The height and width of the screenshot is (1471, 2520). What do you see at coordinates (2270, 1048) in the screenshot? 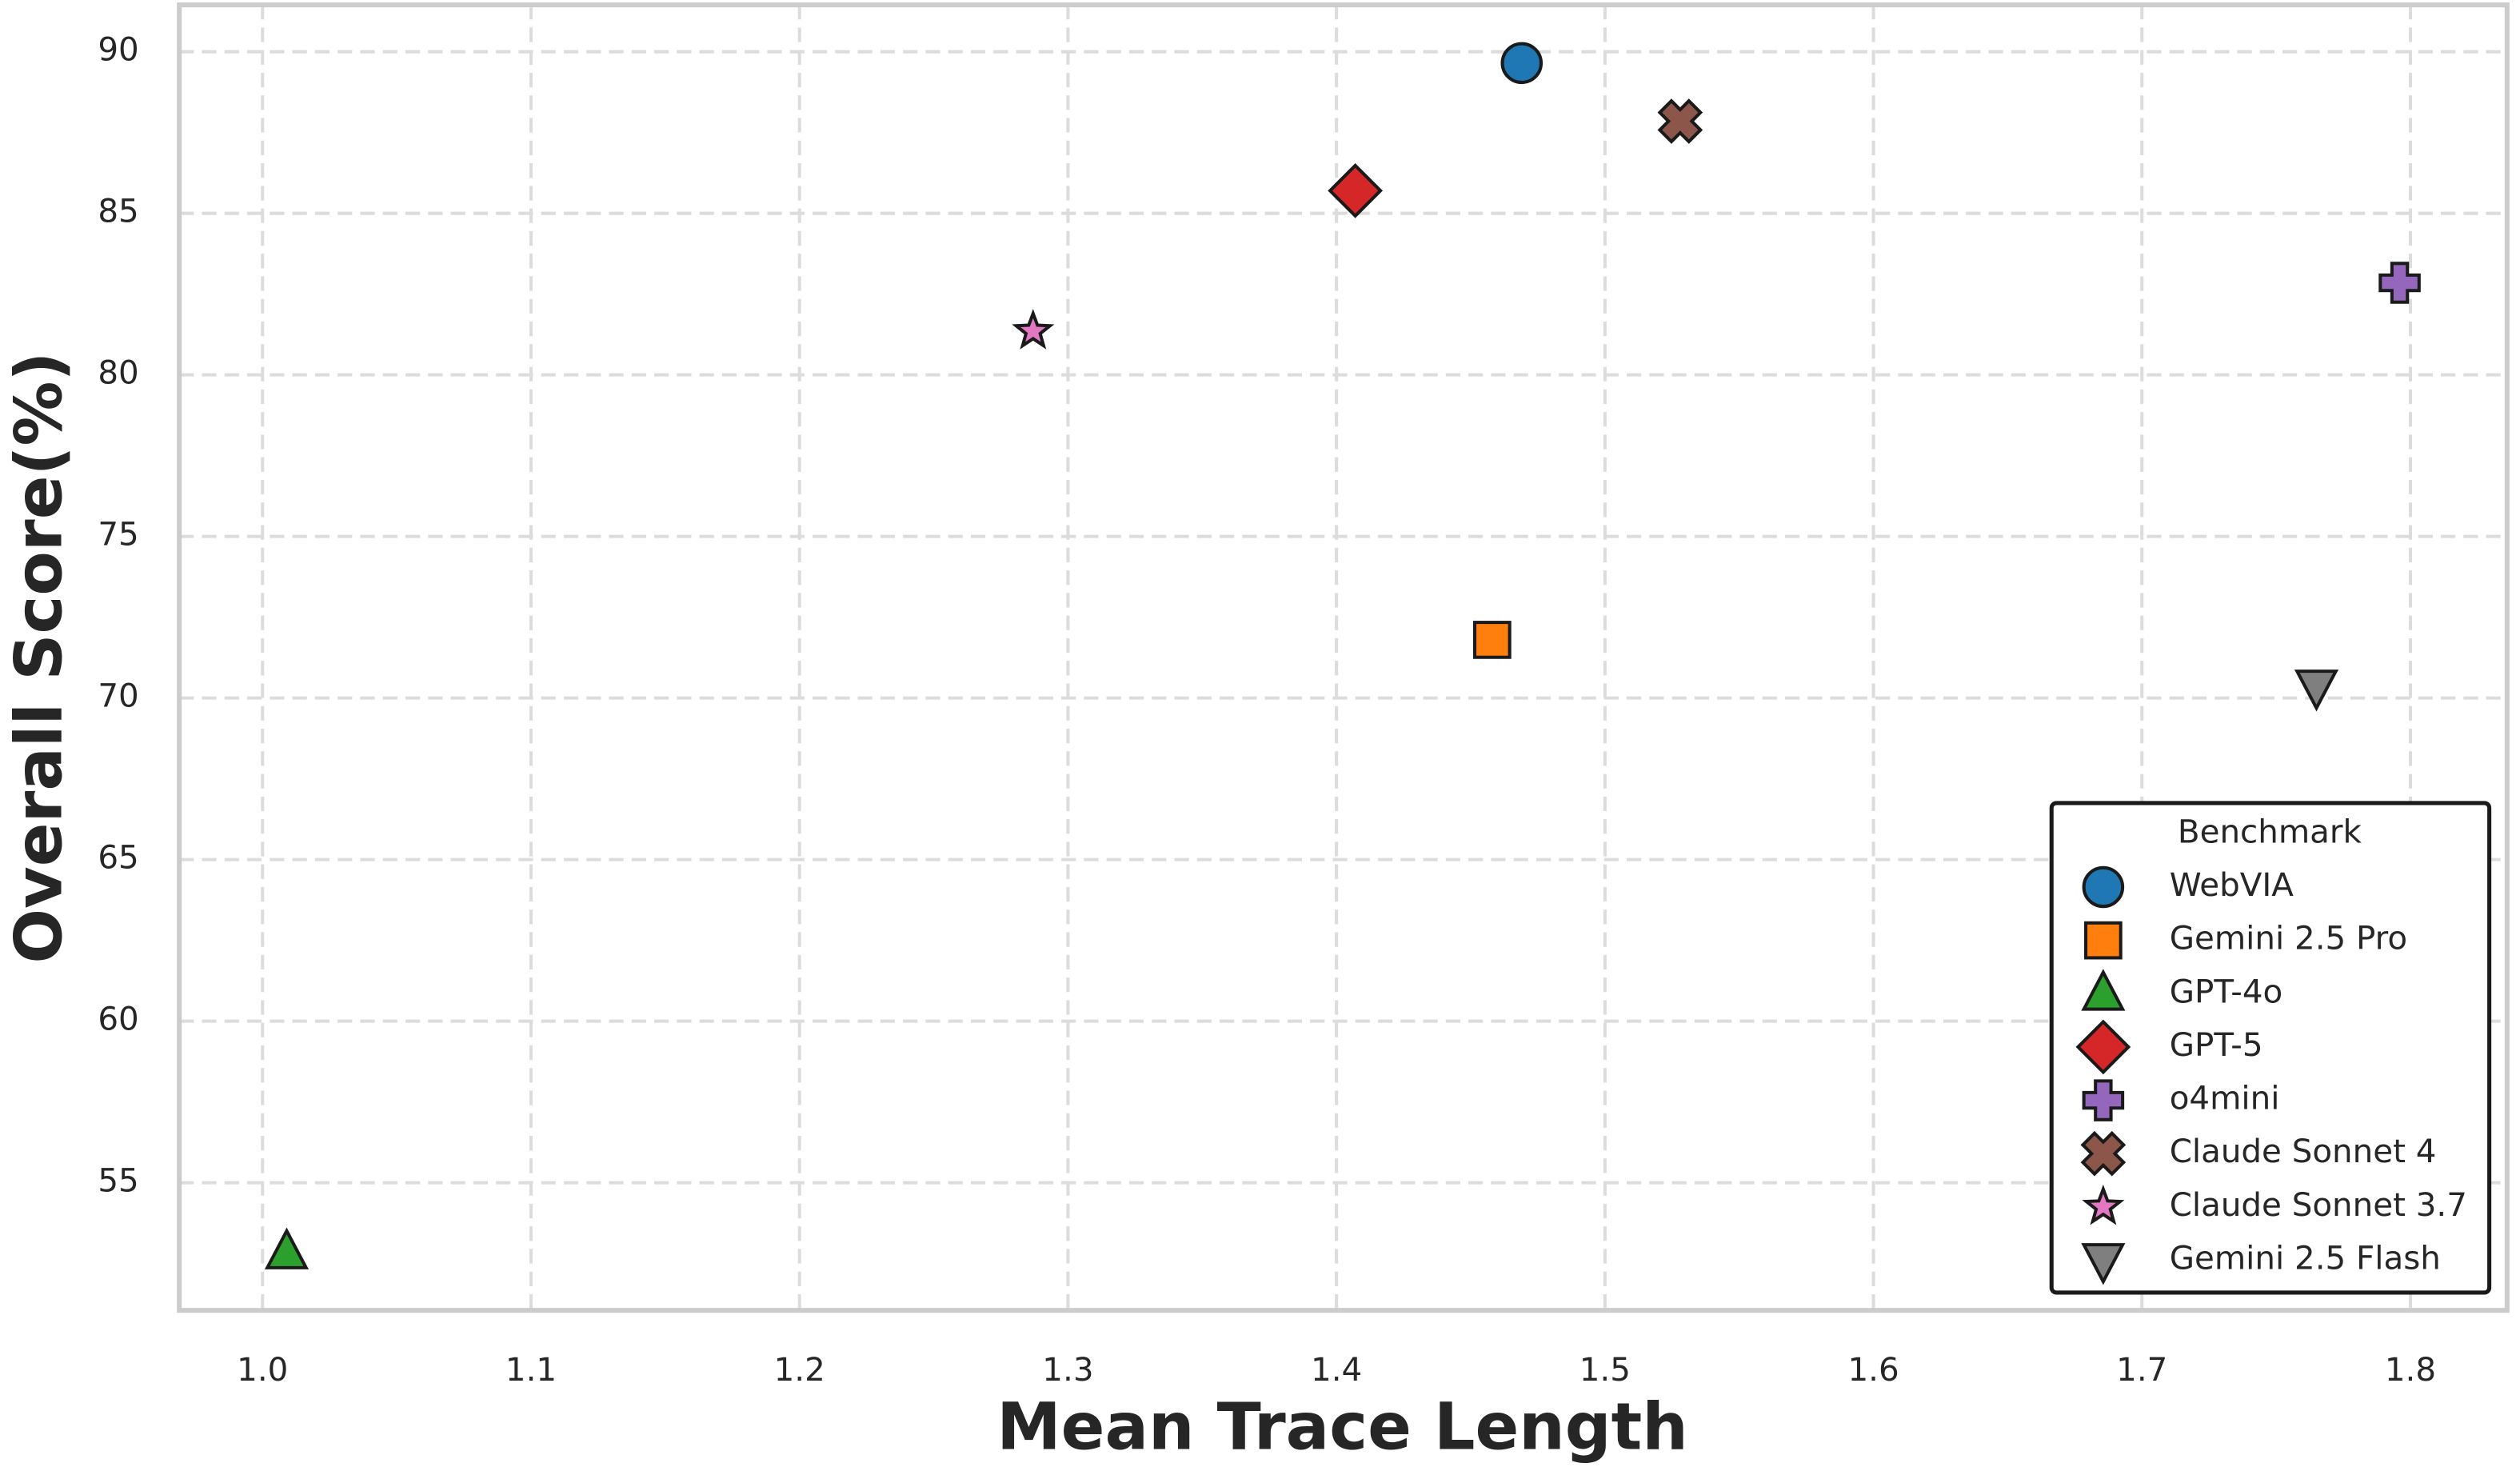
I see `legend-box` at bounding box center [2270, 1048].